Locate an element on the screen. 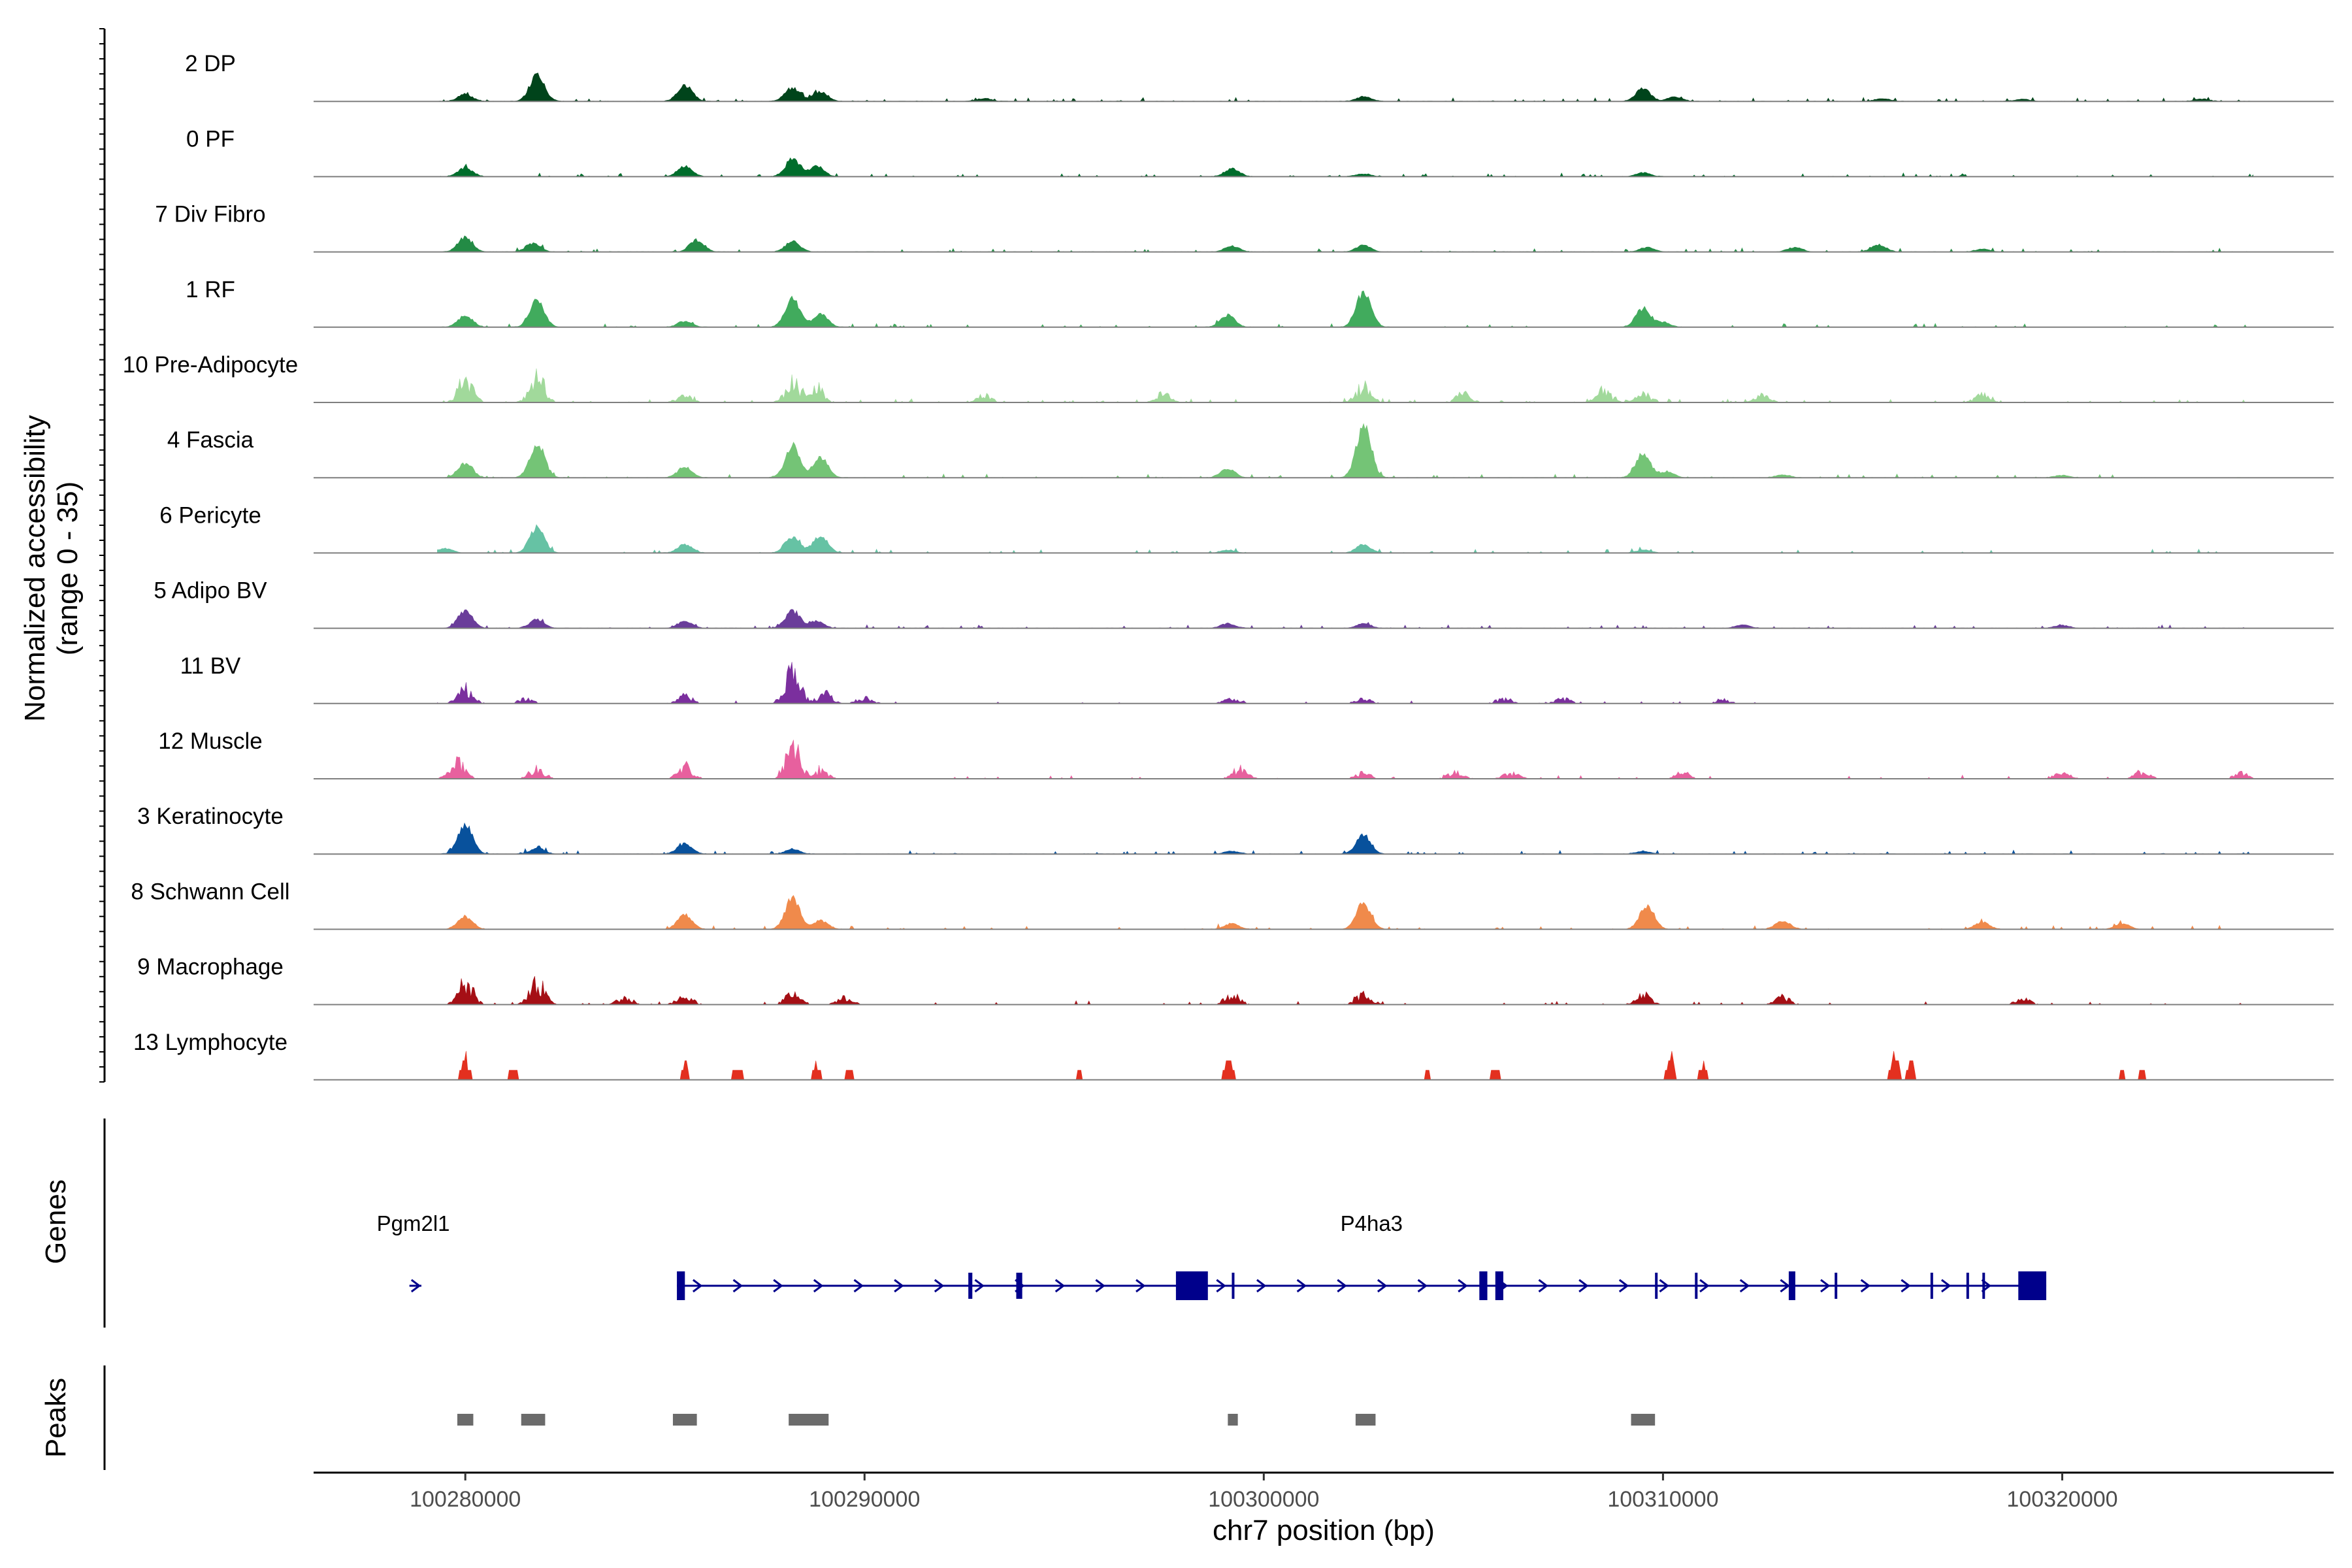  peaks-track is located at coordinates (879, 1417).